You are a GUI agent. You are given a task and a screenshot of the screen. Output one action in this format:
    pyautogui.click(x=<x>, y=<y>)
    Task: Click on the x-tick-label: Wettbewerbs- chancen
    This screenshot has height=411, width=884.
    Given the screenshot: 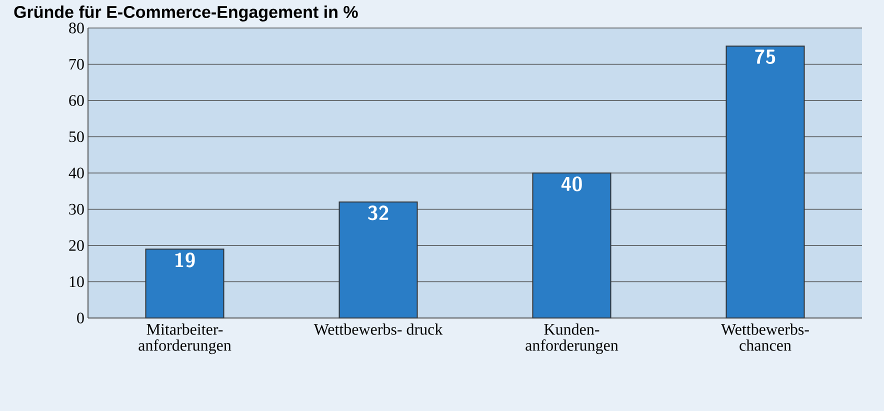 What is the action you would take?
    pyautogui.click(x=765, y=337)
    